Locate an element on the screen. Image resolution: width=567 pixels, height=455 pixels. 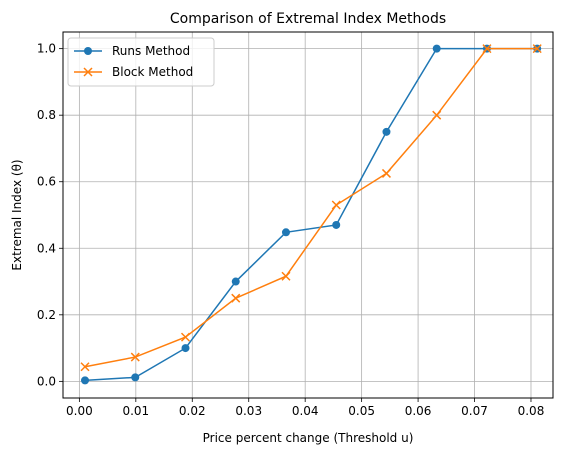
legend: Runs Method Block Method is located at coordinates (141, 62).